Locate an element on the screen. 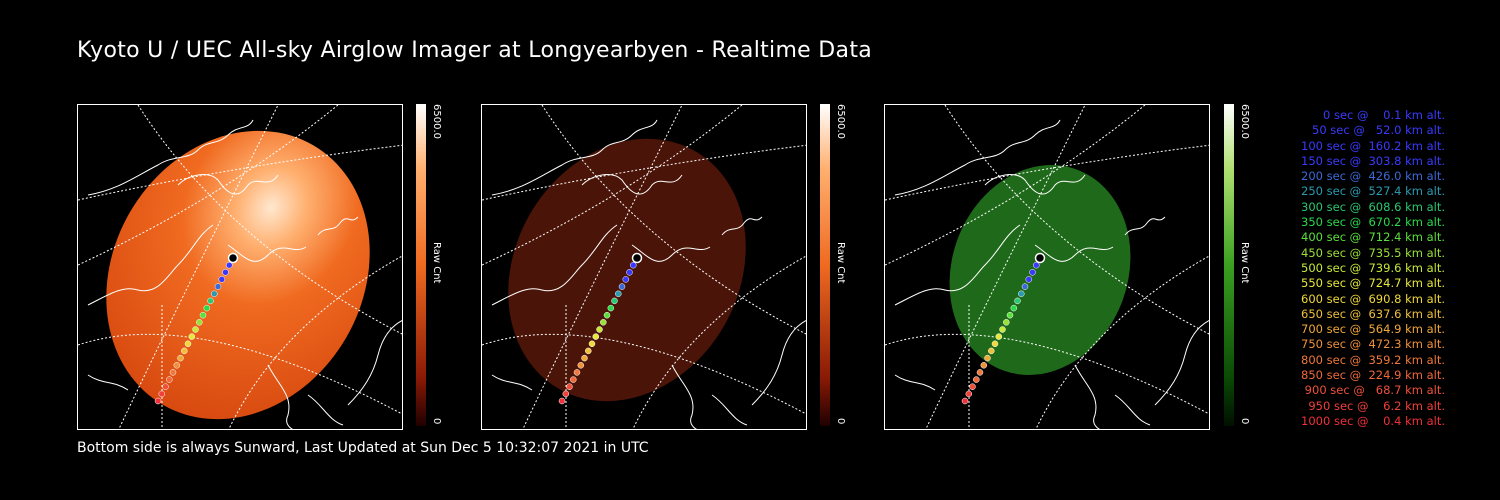 This screenshot has height=500, width=1500. legend-entry: 450 sec @ 735.5 km alt. is located at coordinates (1371, 252).